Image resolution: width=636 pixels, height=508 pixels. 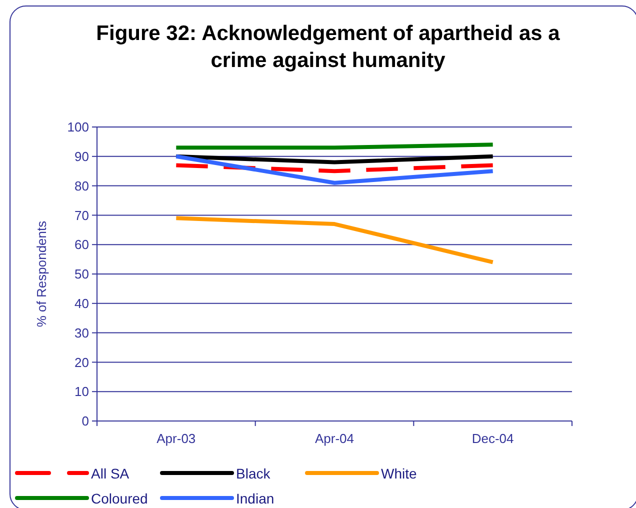 I want to click on legend-label: White, so click(x=399, y=474).